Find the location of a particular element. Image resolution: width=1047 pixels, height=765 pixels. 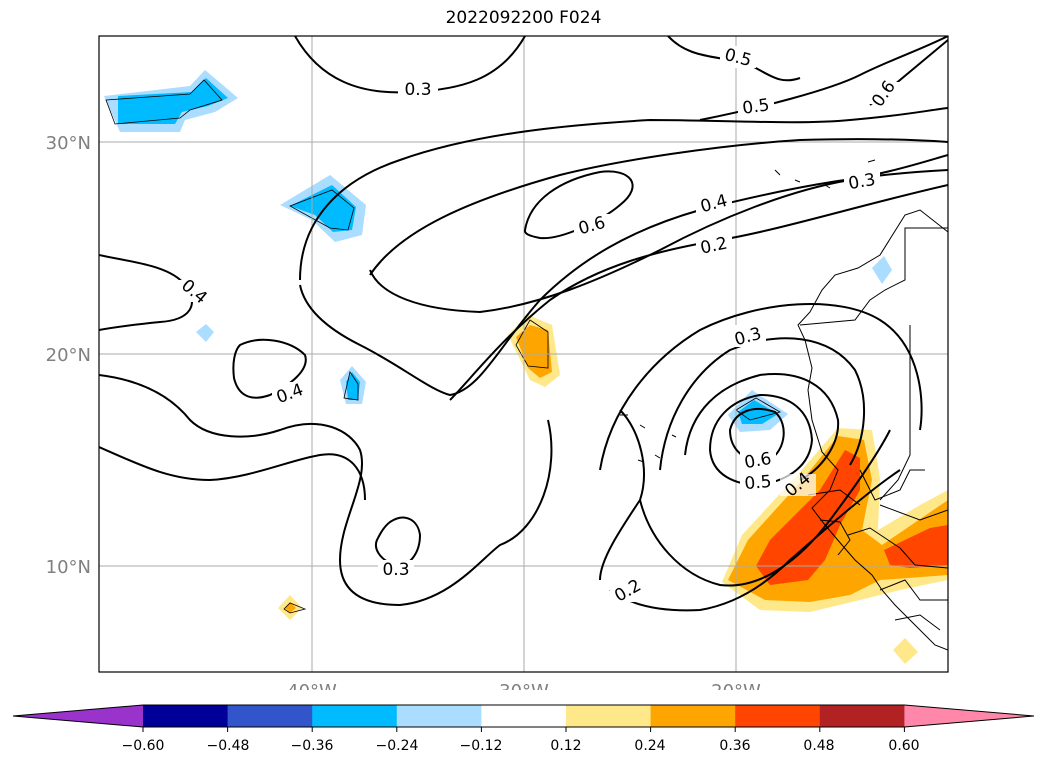

blue-field-1-inner is located at coordinates (173, 101).